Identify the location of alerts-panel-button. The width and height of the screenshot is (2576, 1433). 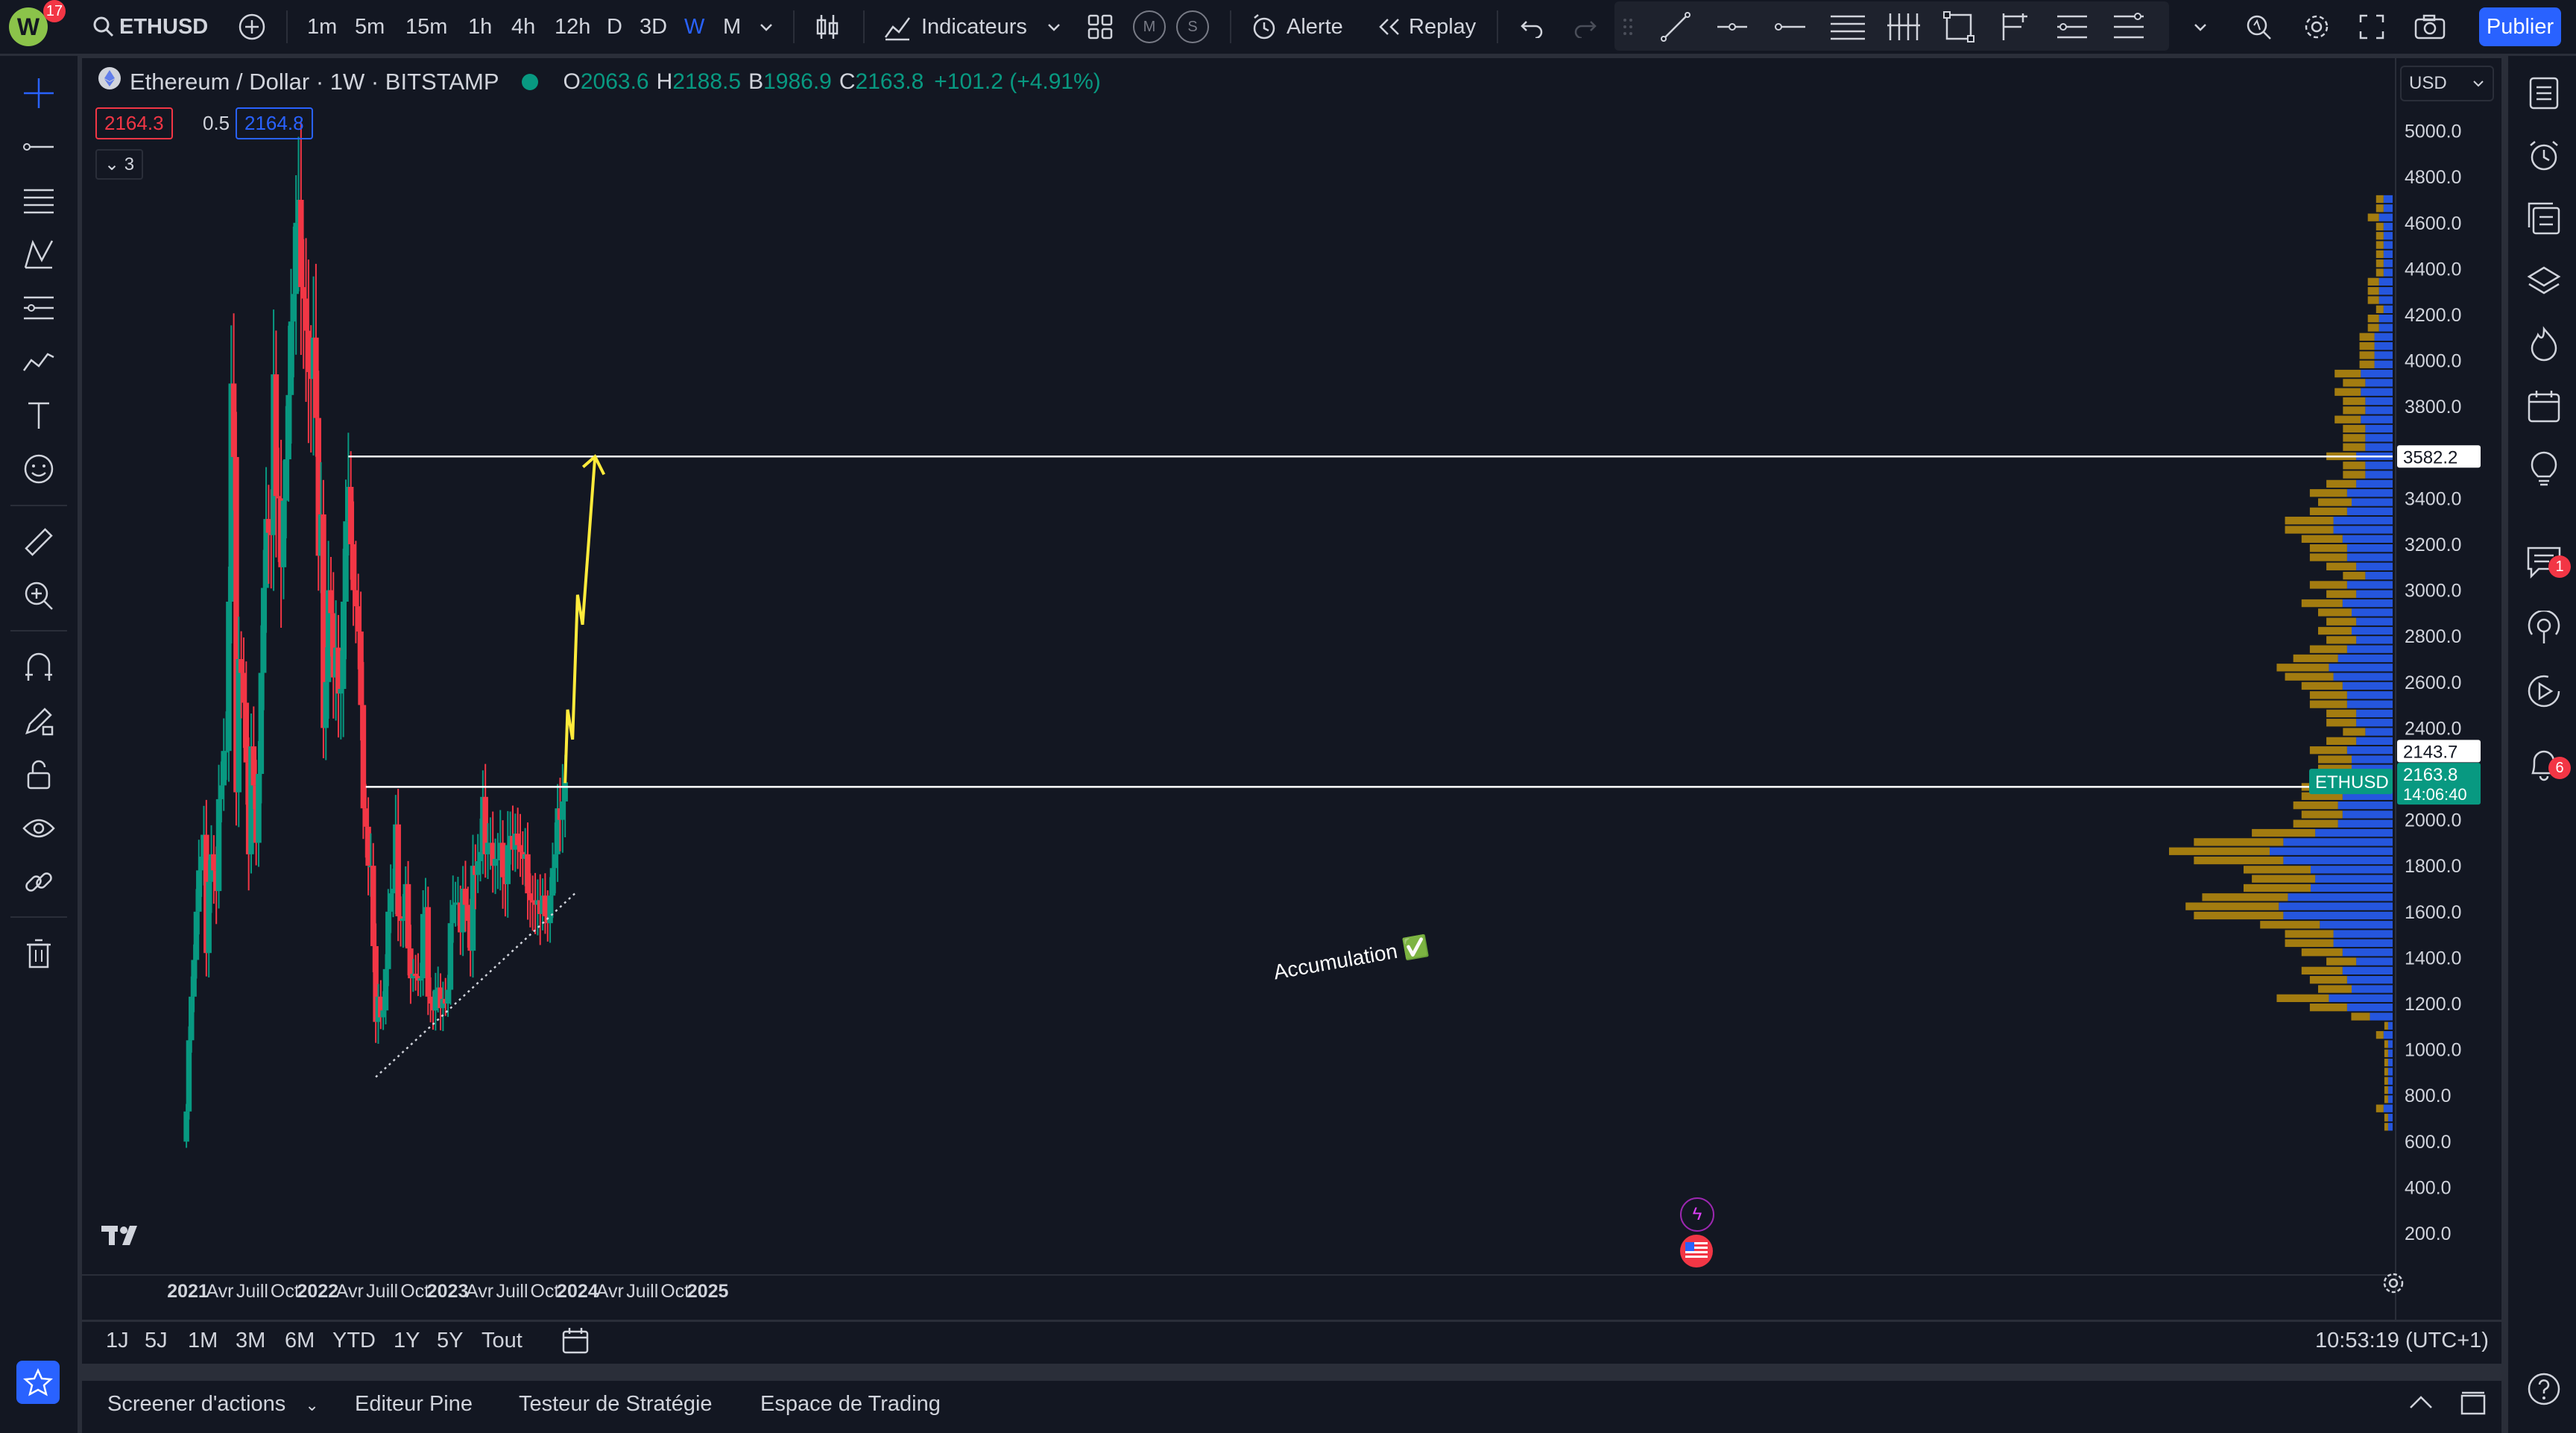
(2544, 155).